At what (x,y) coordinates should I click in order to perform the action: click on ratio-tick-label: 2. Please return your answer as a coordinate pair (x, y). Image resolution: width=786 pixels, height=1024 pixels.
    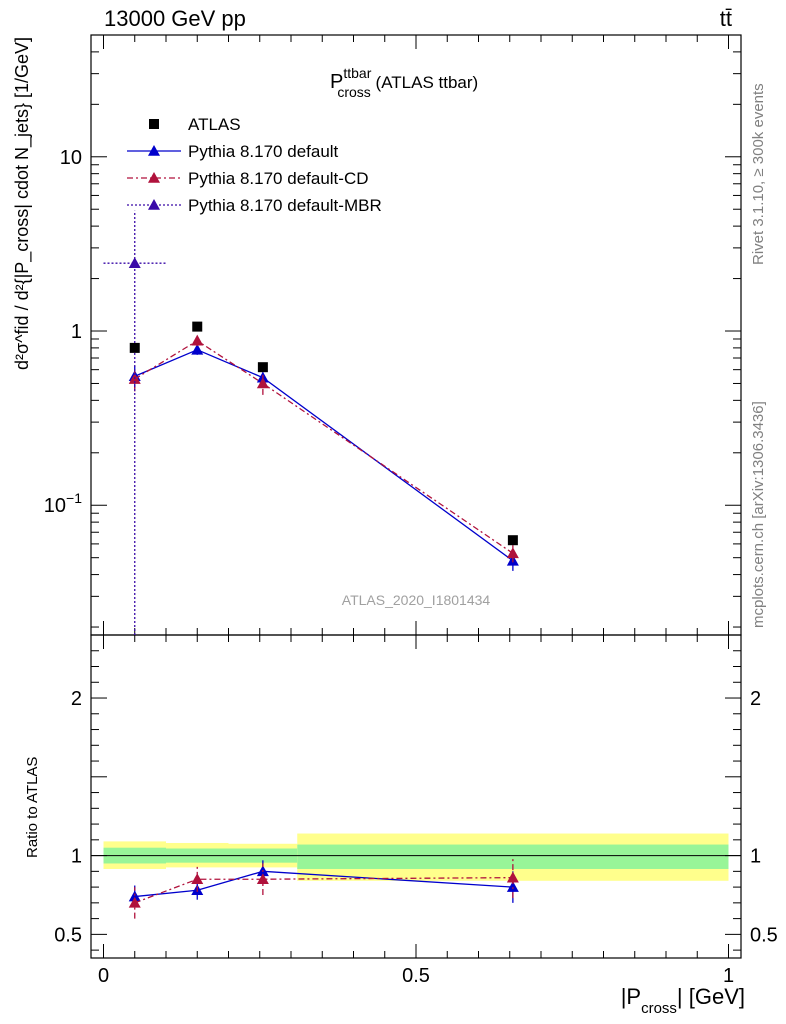
    Looking at the image, I should click on (76, 699).